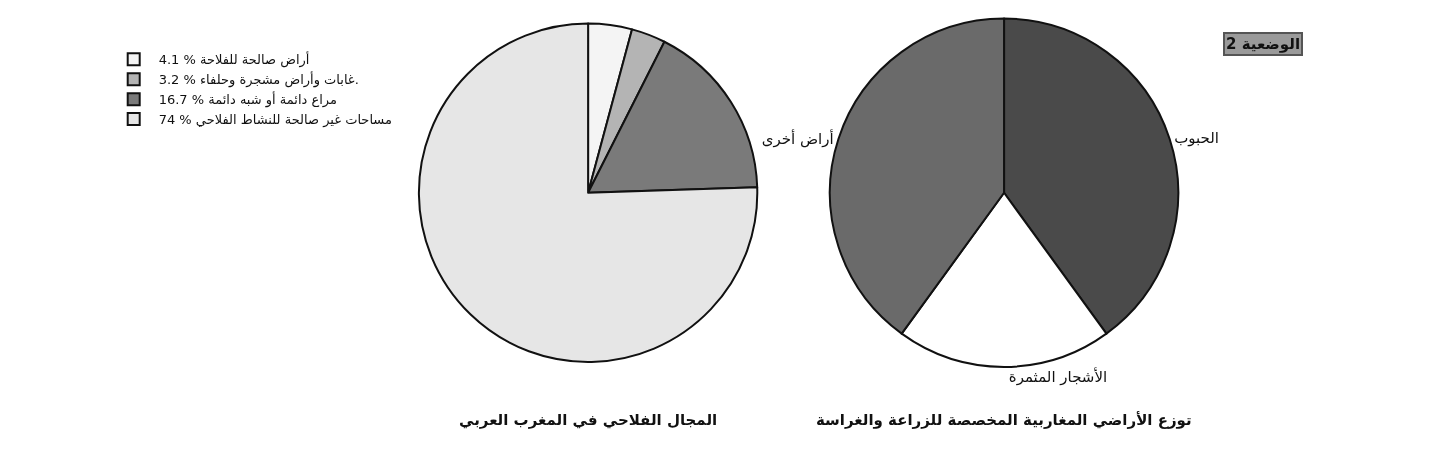 This screenshot has height=450, width=1430. I want to click on legend-label: 3.2 % غابات وأراض مشجرة وحلفاء., so click(258, 80).